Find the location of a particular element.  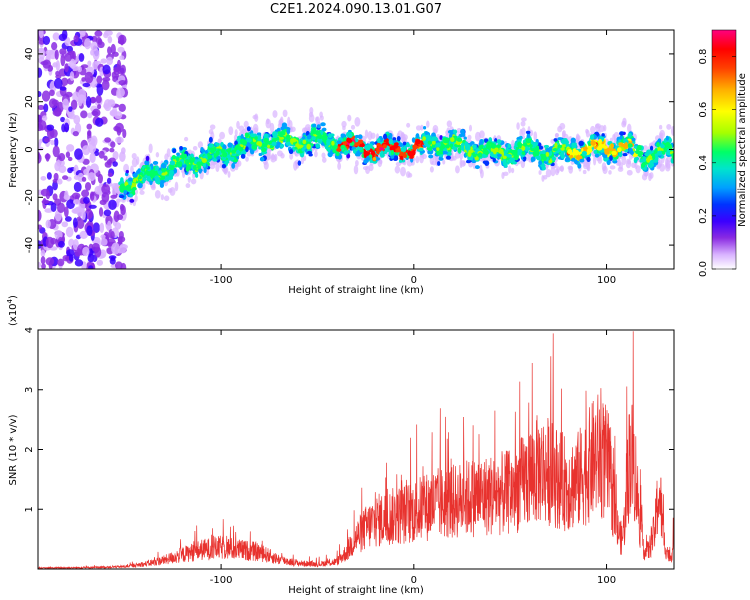

snr-ytick-label: 2 is located at coordinates (29, 449).